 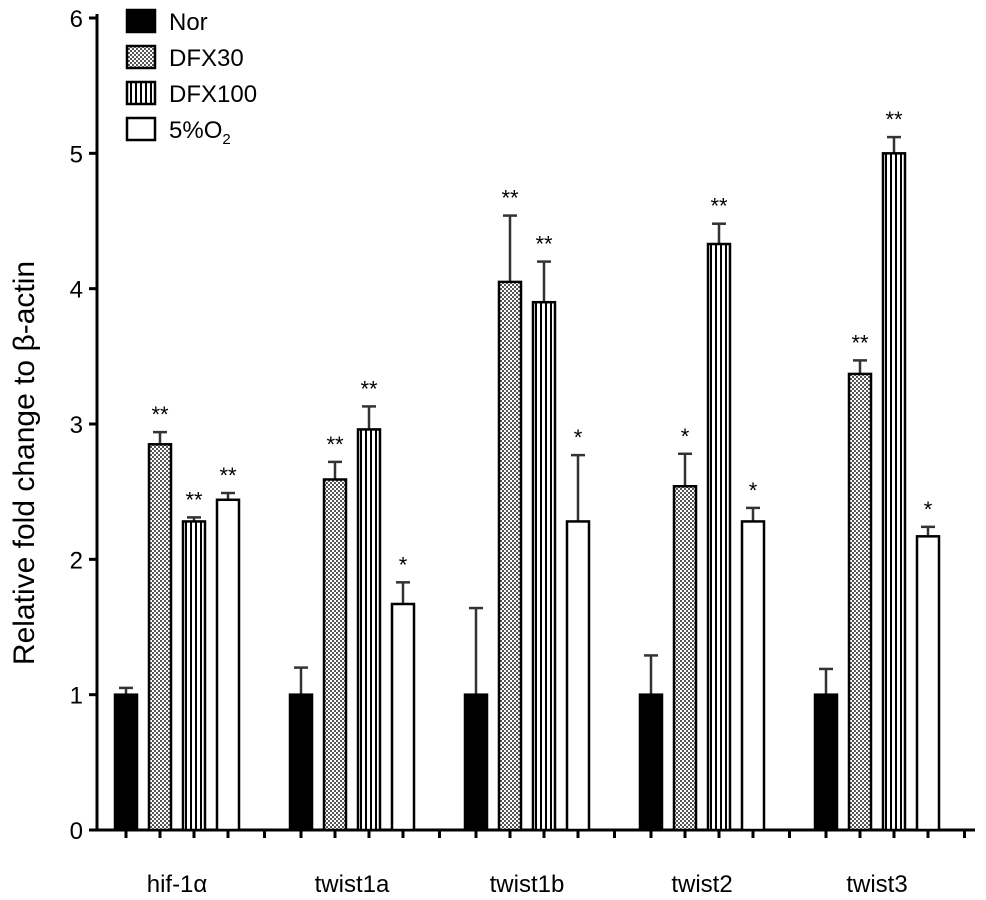 What do you see at coordinates (191, 78) in the screenshot?
I see `legend: Nor DFX30 DFX100 5%O2` at bounding box center [191, 78].